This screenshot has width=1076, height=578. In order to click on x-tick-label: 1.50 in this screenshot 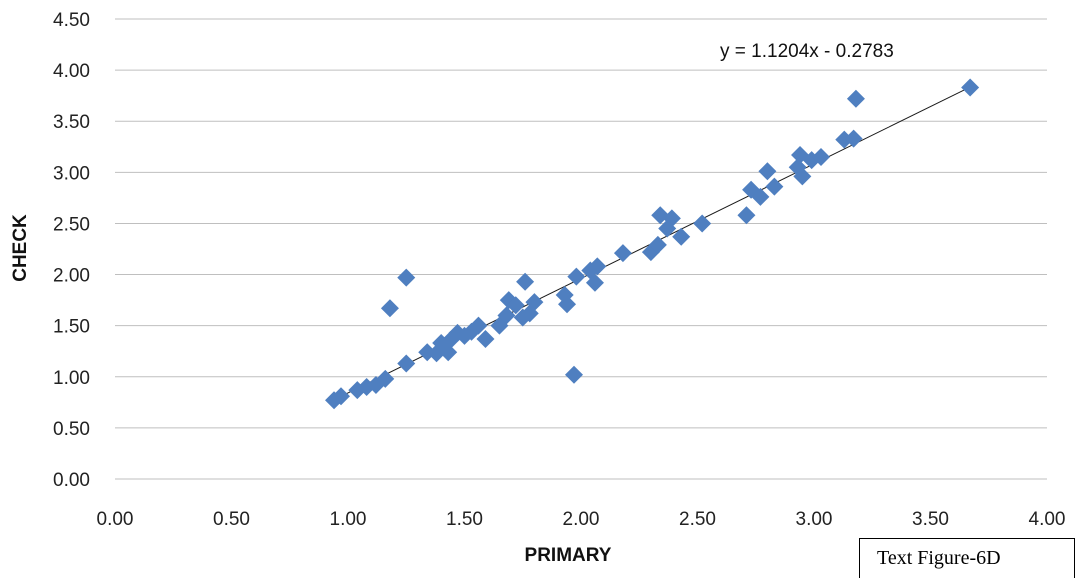, I will do `click(464, 519)`.